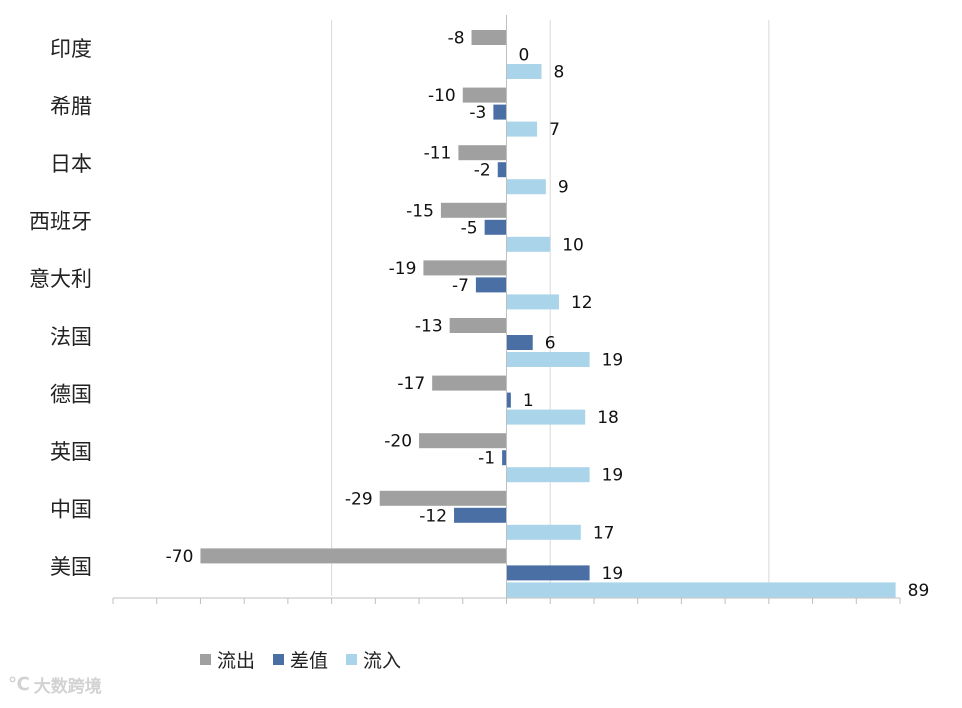 The image size is (962, 708). I want to click on data-label: -8, so click(456, 39).